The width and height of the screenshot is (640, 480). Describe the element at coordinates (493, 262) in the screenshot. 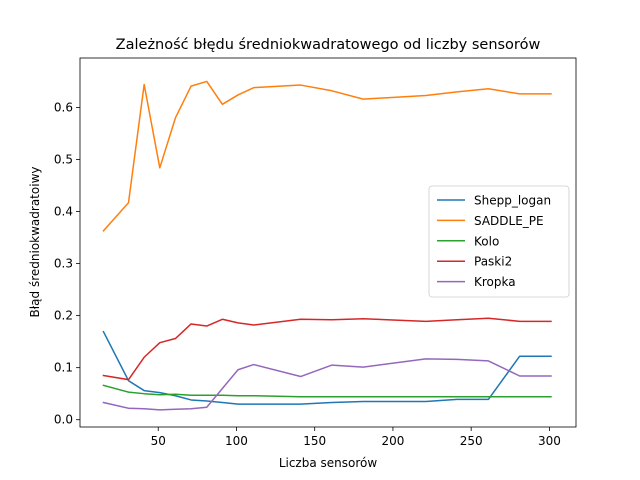

I see `legend-label: Paski2` at that location.